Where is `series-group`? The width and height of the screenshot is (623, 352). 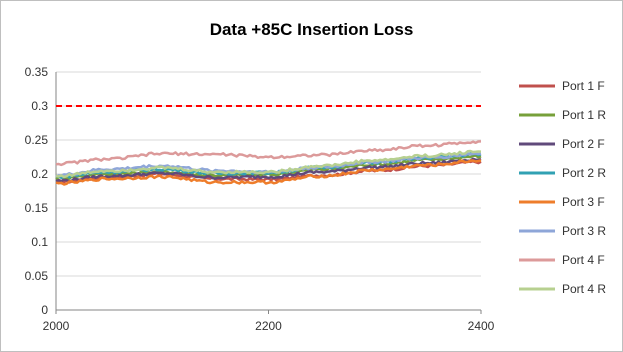
series-group is located at coordinates (268, 163).